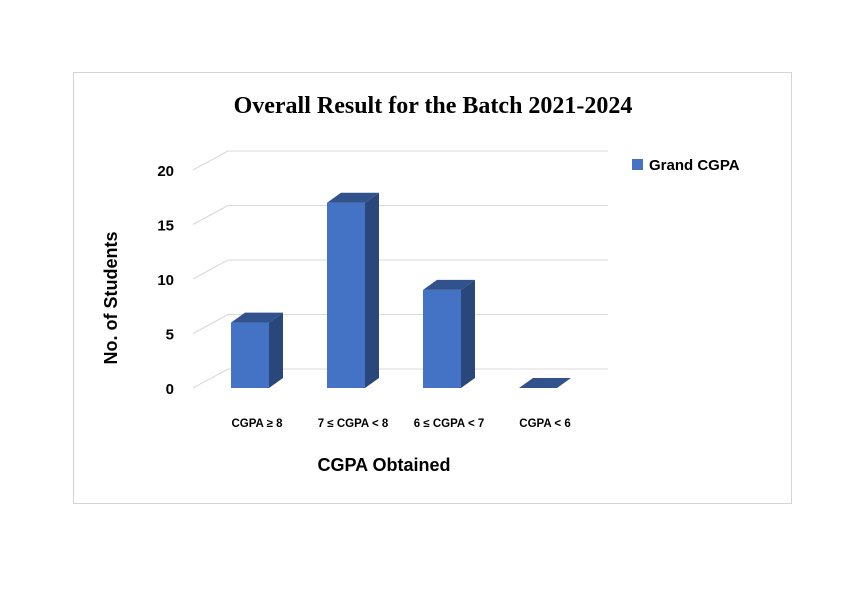 This screenshot has height=597, width=860. I want to click on legend: Grand CGPA, so click(686, 165).